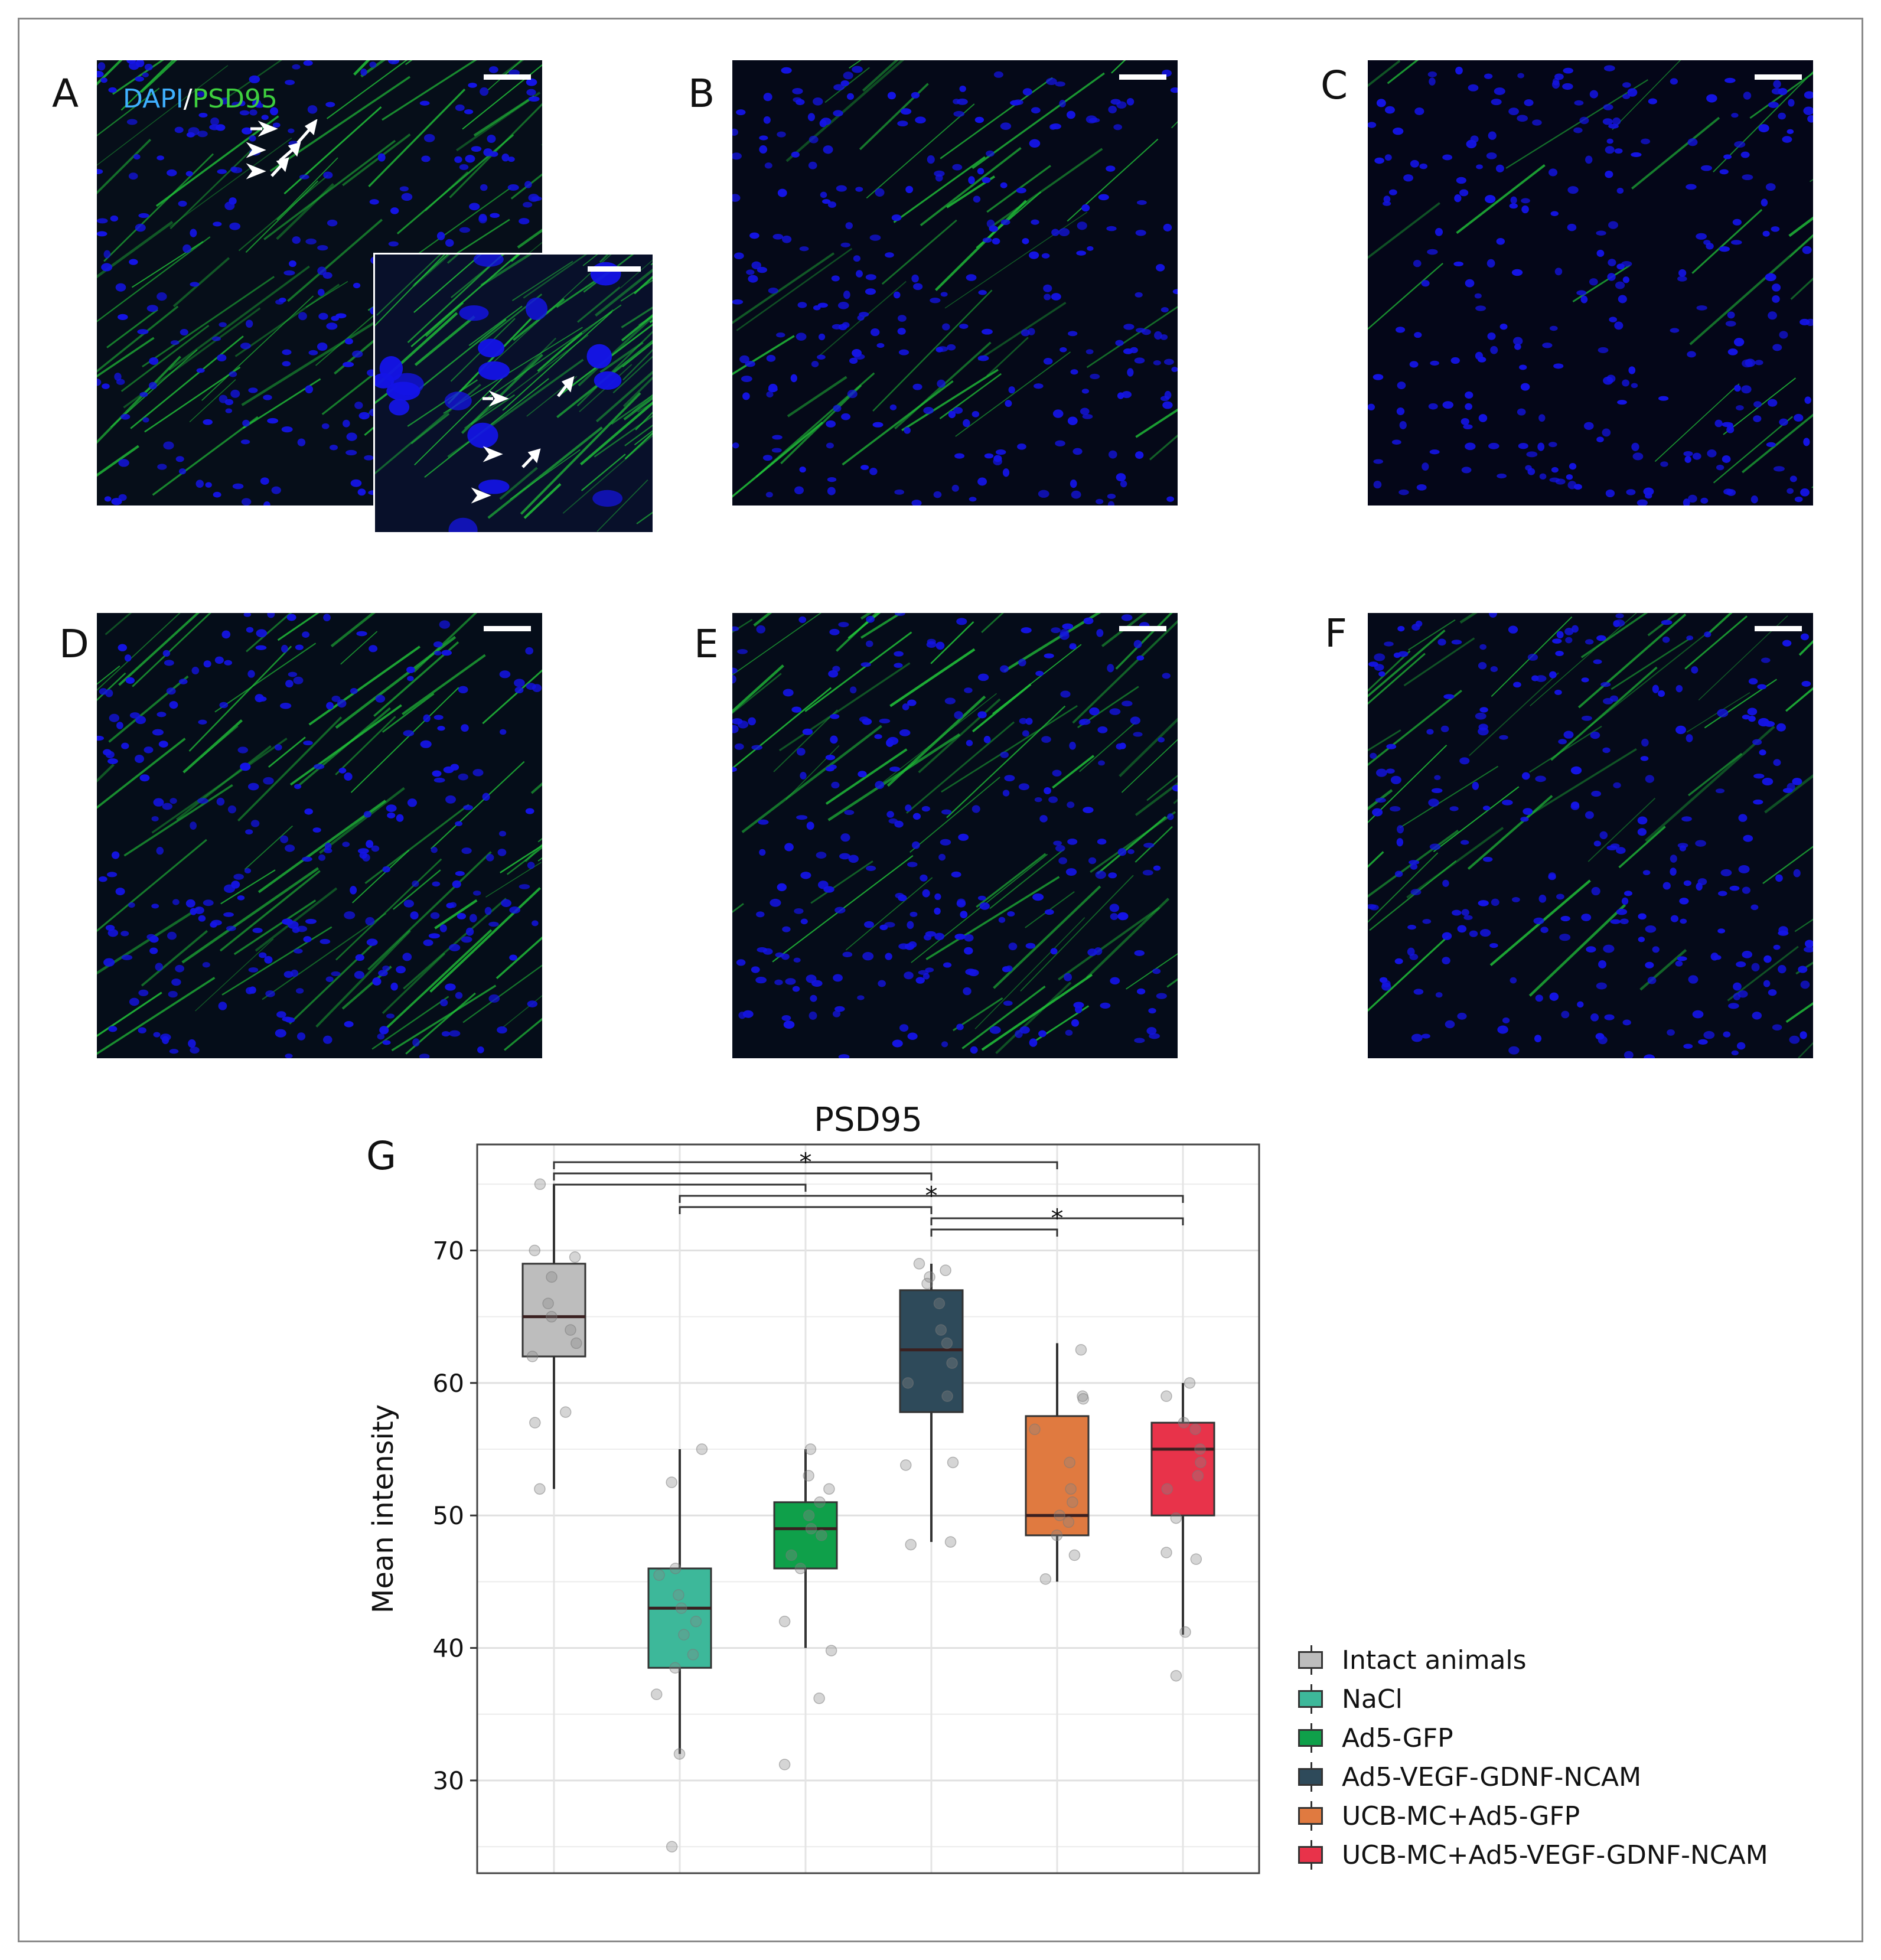 The height and width of the screenshot is (1960, 1881). What do you see at coordinates (448, 1648) in the screenshot?
I see `y-tick-label: 40` at bounding box center [448, 1648].